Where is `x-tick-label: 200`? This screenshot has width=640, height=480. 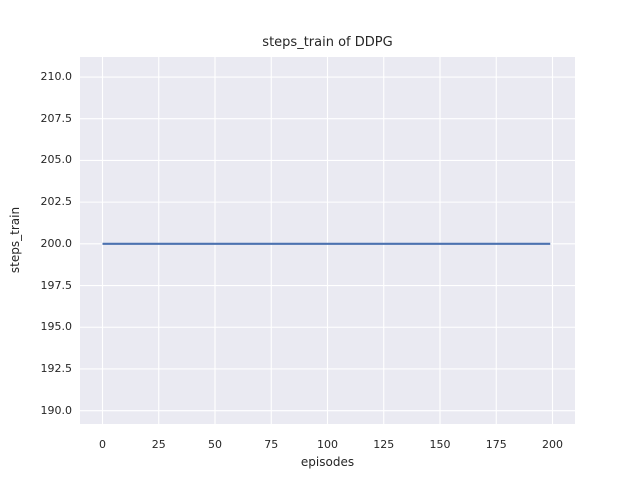
x-tick-label: 200 is located at coordinates (552, 444).